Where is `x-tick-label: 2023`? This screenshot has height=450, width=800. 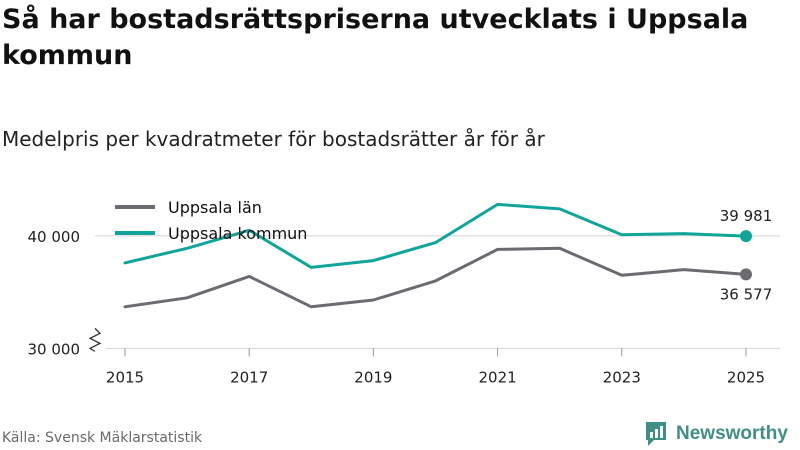 x-tick-label: 2023 is located at coordinates (622, 377).